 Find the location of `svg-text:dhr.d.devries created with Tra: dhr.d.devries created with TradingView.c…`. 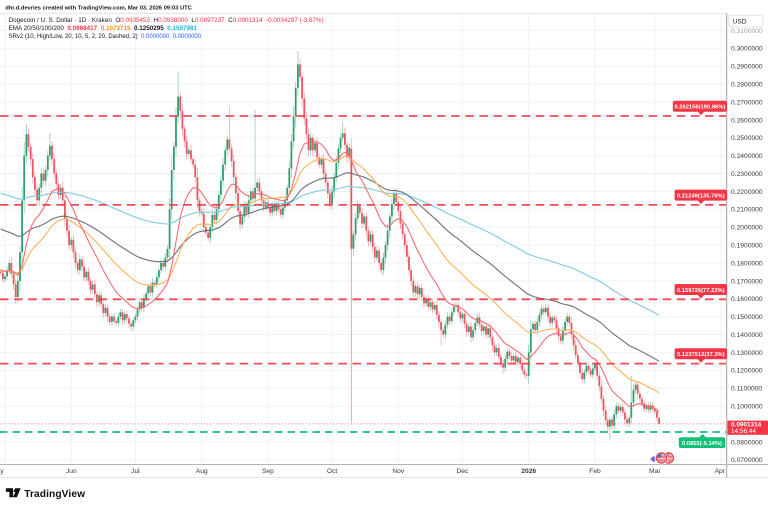

svg-text:dhr.d.devries created with Tra: dhr.d.devries created with TradingView.c… is located at coordinates (98, 8).